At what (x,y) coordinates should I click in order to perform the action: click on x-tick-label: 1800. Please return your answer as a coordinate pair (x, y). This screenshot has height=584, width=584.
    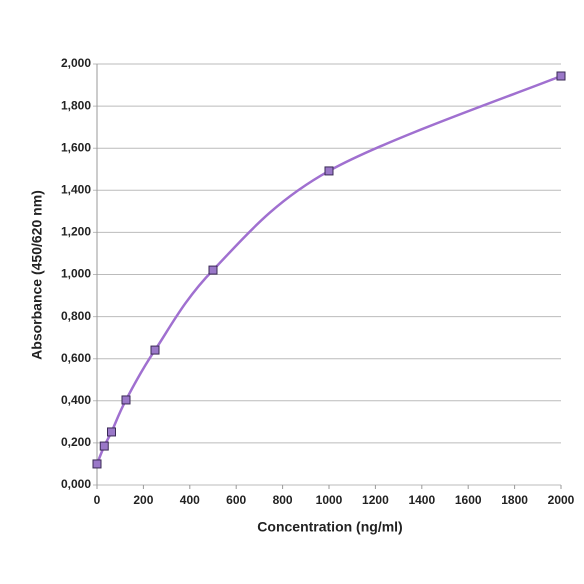
    Looking at the image, I should click on (514, 500).